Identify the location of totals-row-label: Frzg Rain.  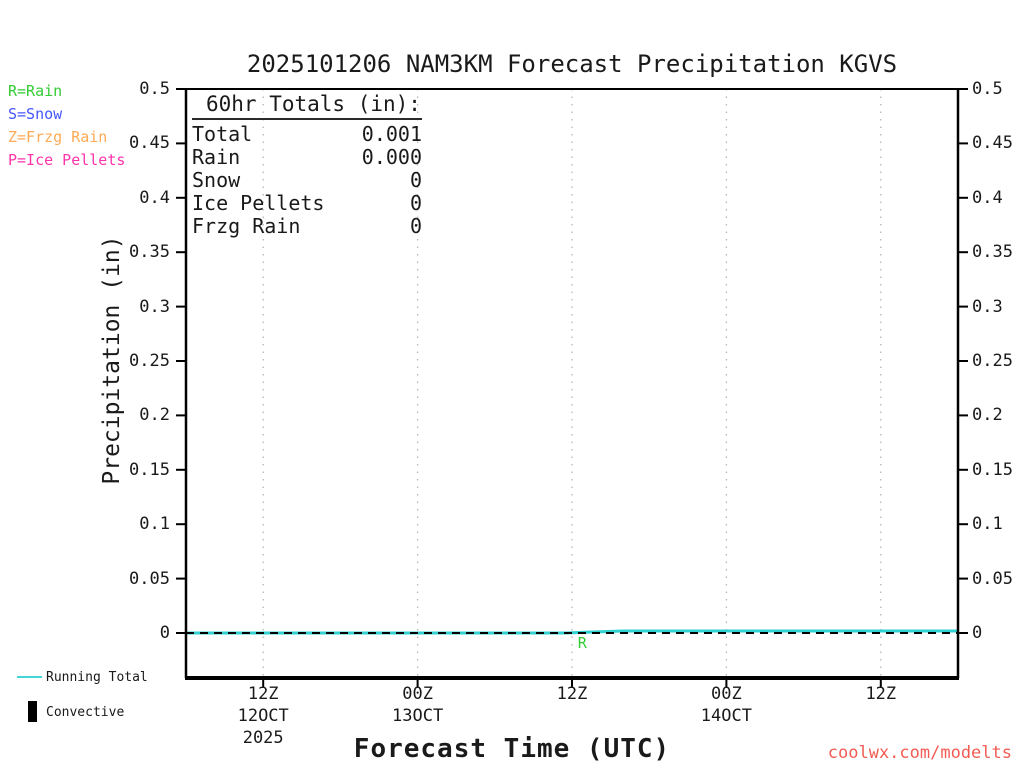
(246, 226).